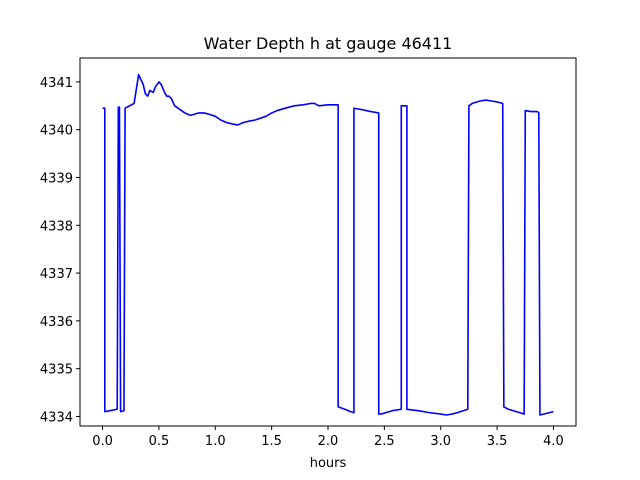 Image resolution: width=640 pixels, height=480 pixels. I want to click on x-tick-label: 0.0, so click(102, 441).